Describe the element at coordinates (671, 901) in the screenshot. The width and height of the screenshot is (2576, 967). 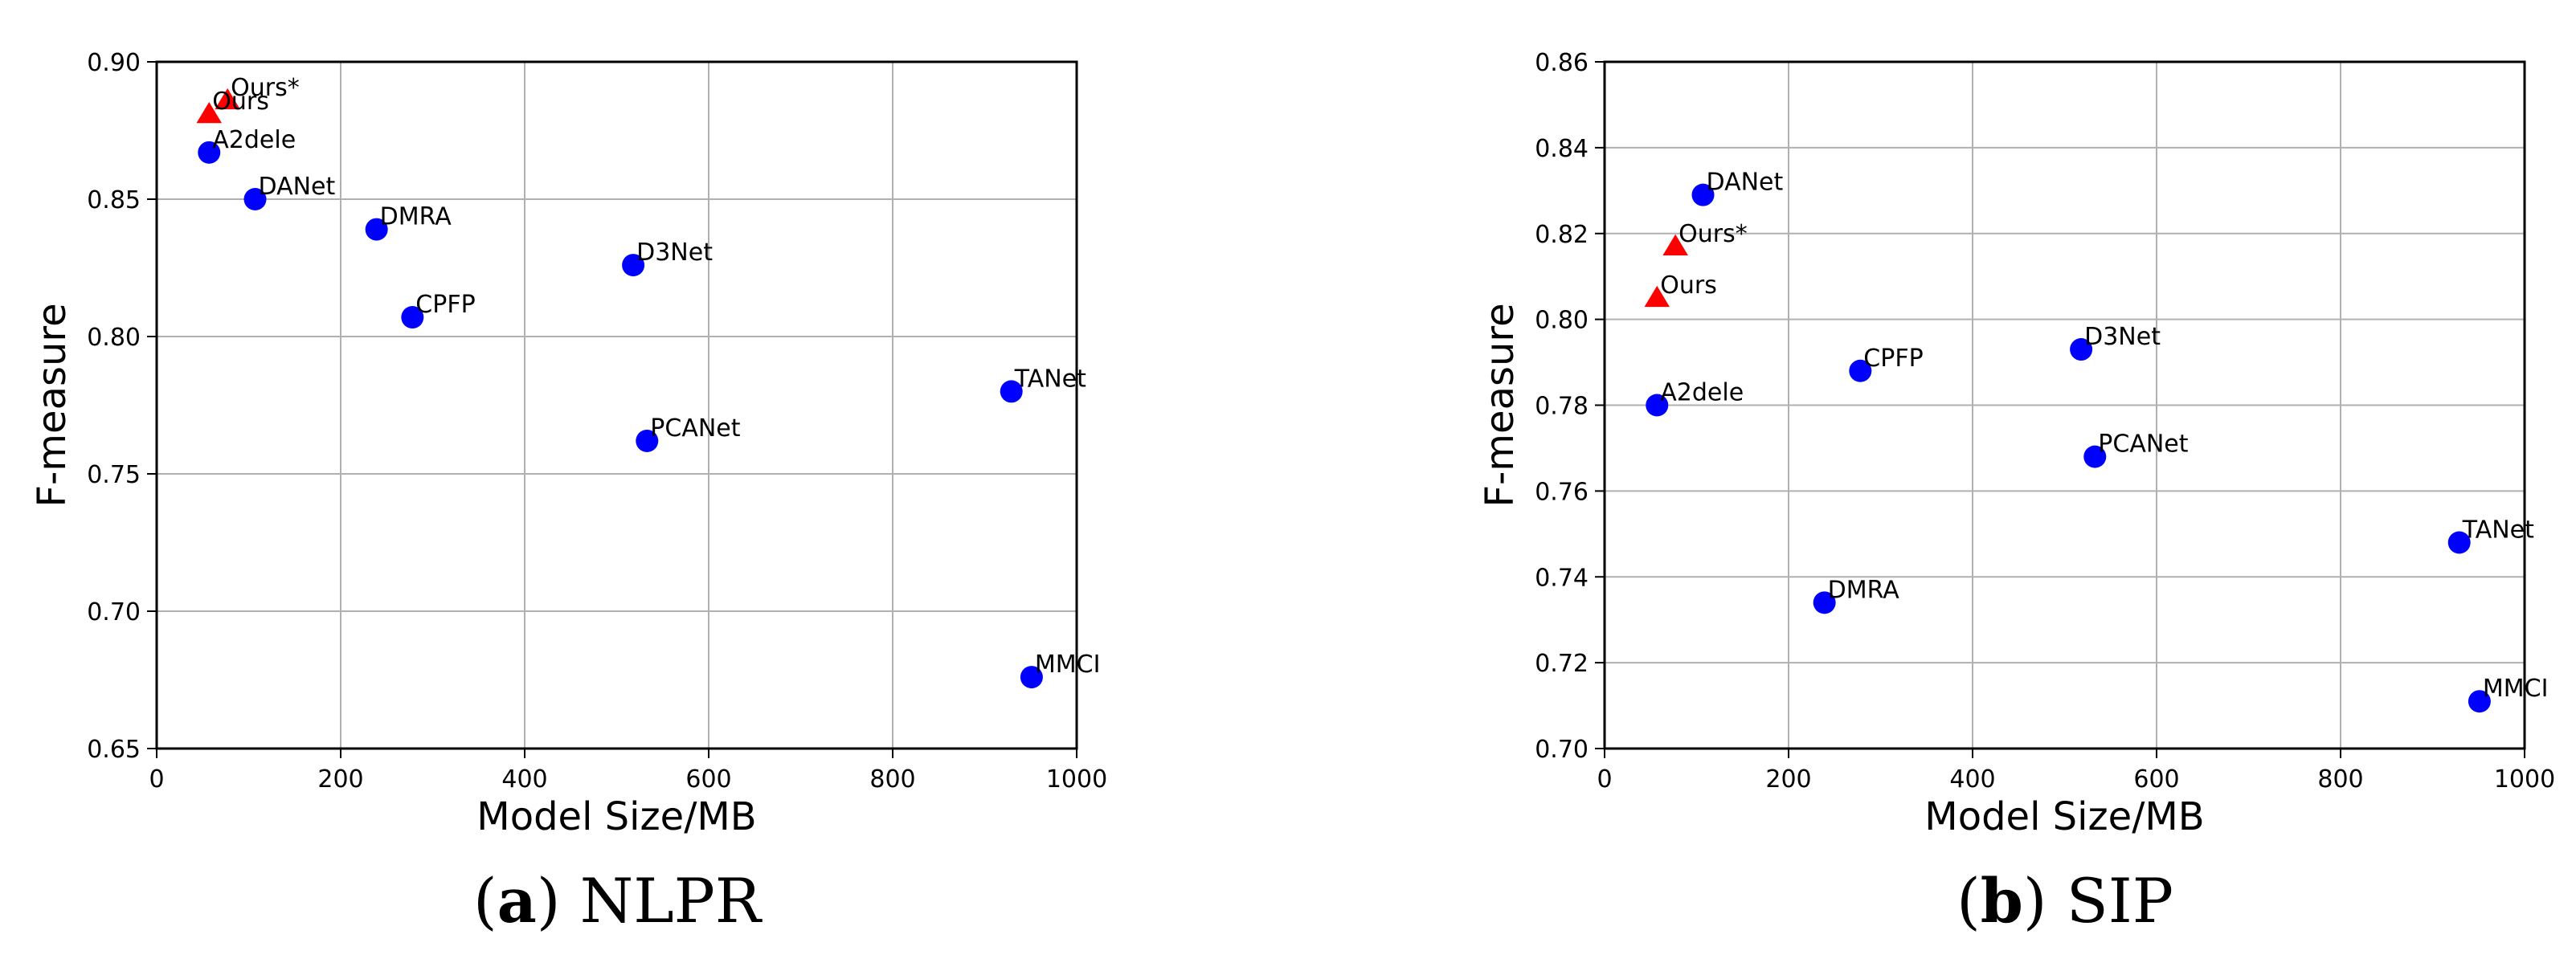
I see `caption-text: NLPR` at that location.